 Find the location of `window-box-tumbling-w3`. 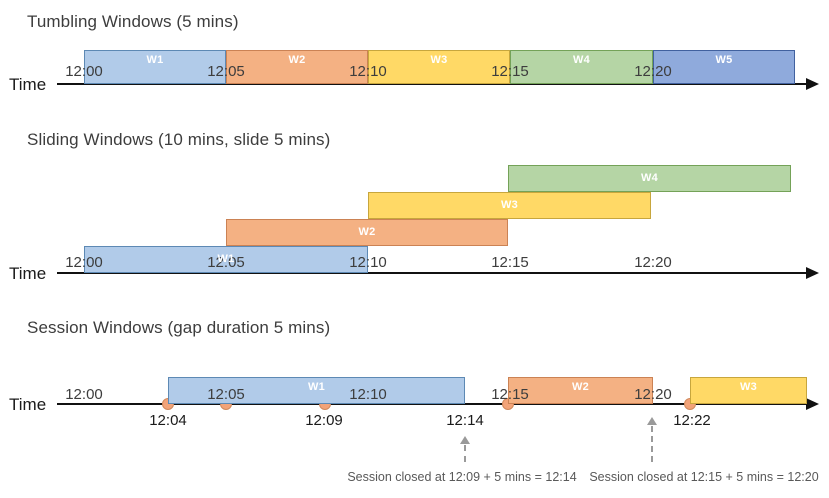

window-box-tumbling-w3 is located at coordinates (439, 67).